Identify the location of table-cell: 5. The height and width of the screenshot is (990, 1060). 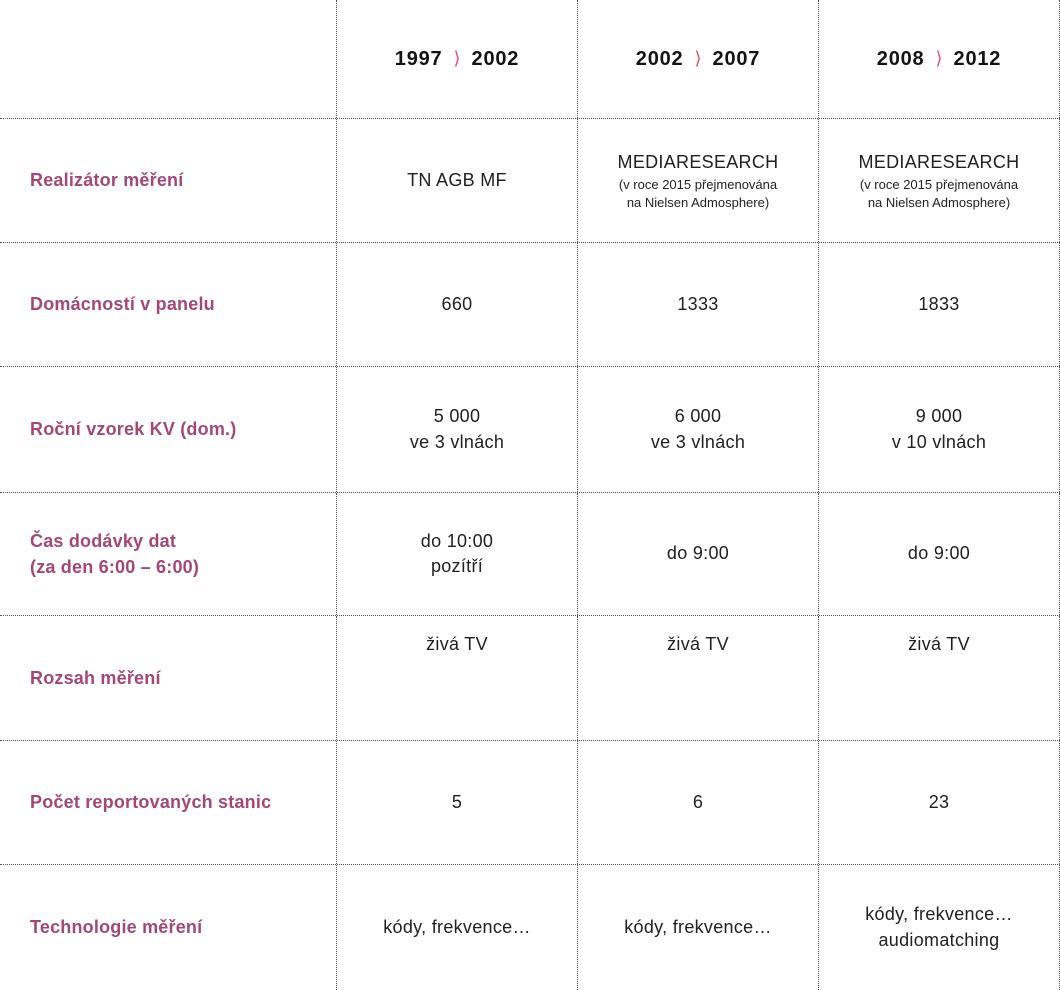
(456, 802).